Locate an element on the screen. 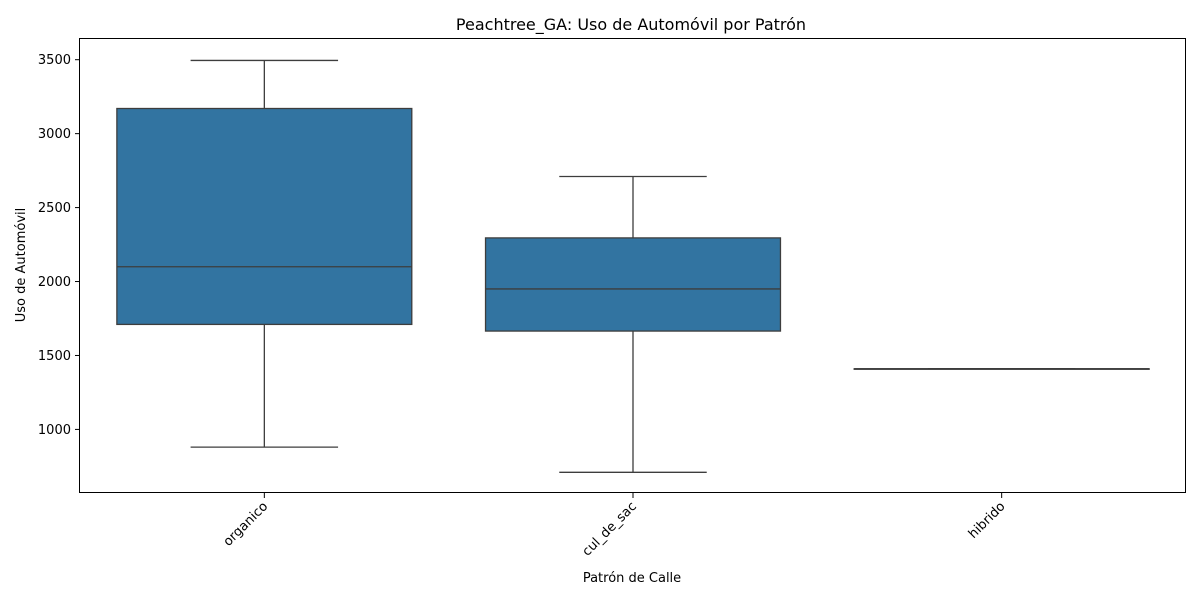  y-tick-label: 1000 is located at coordinates (54, 430).